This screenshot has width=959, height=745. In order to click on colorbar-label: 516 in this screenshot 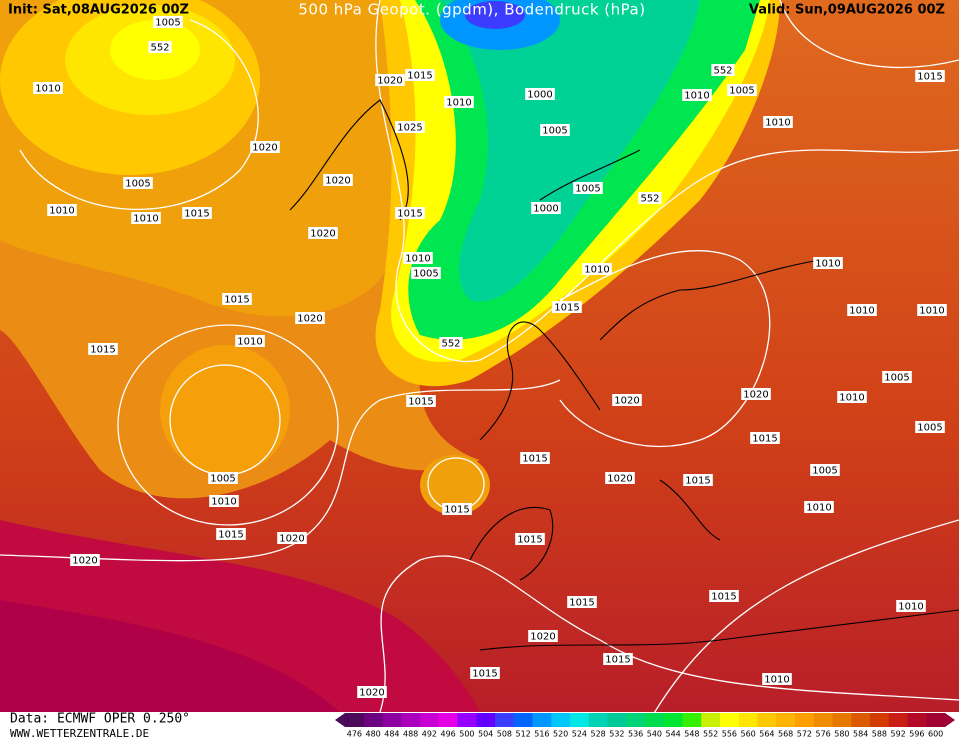, I will do `click(541, 734)`.